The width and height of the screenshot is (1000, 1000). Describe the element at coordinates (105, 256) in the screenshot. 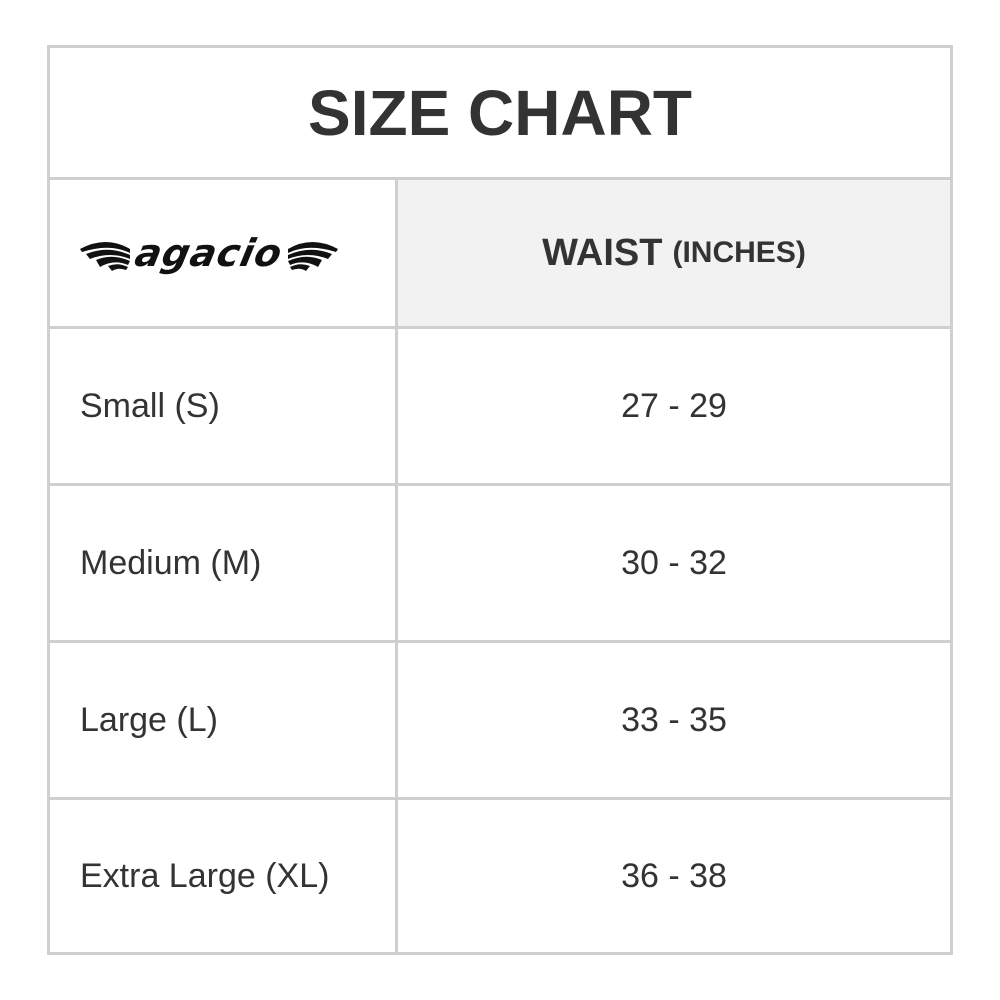

I see `left-wing-icon` at that location.